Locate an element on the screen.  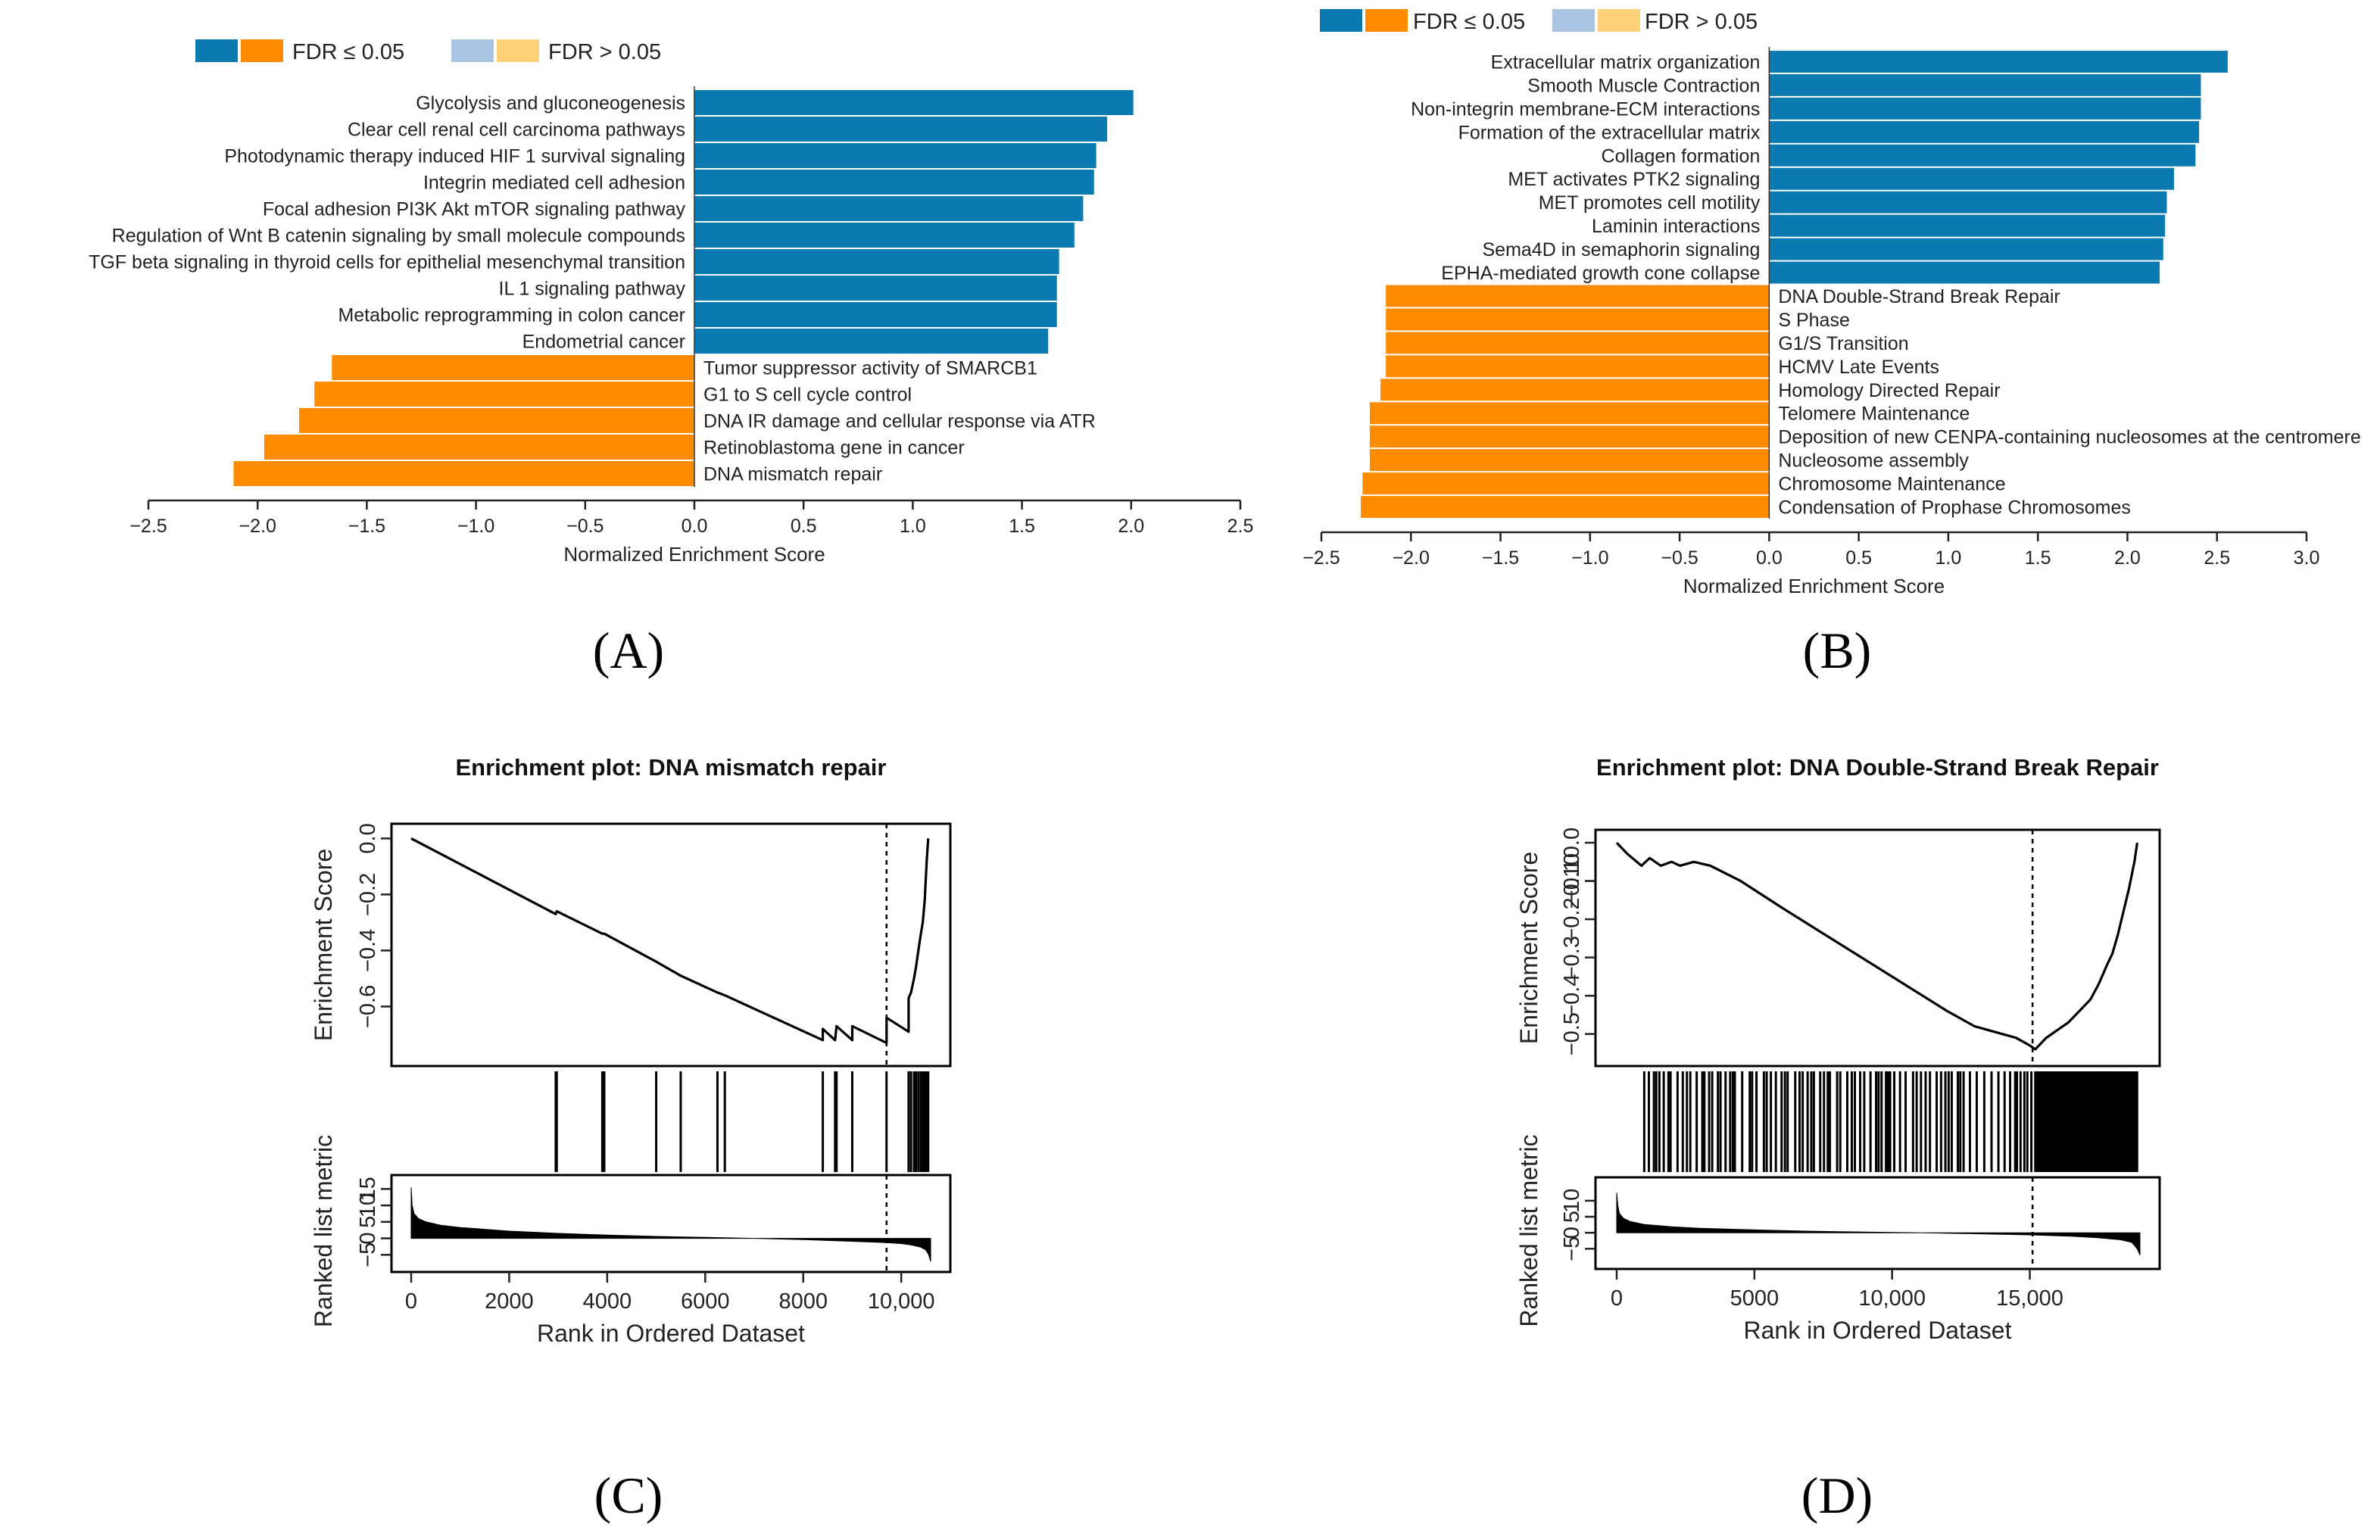
x-axis-title: Normalized Enrichment Score is located at coordinates (1814, 586).